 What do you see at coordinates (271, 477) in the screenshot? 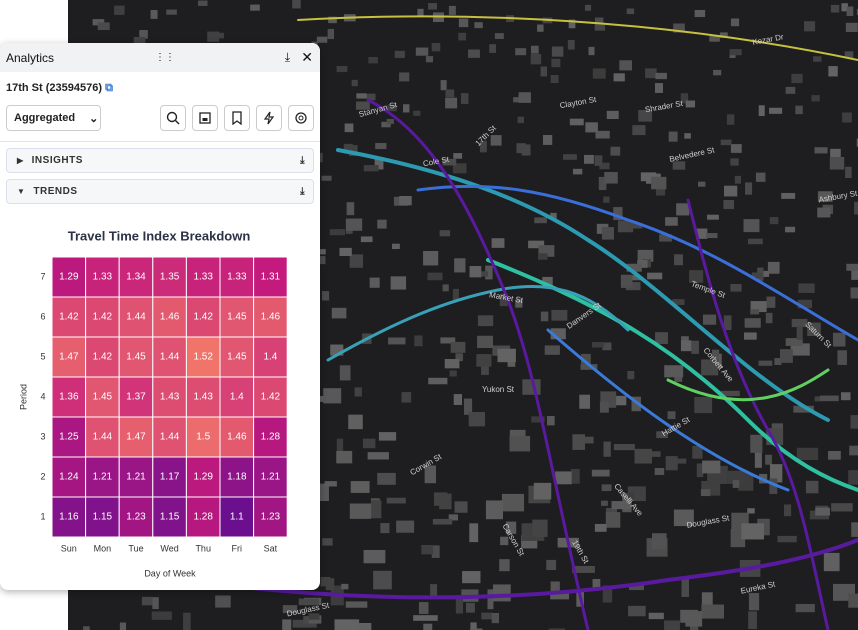
I see `cell-label: 1.21` at bounding box center [271, 477].